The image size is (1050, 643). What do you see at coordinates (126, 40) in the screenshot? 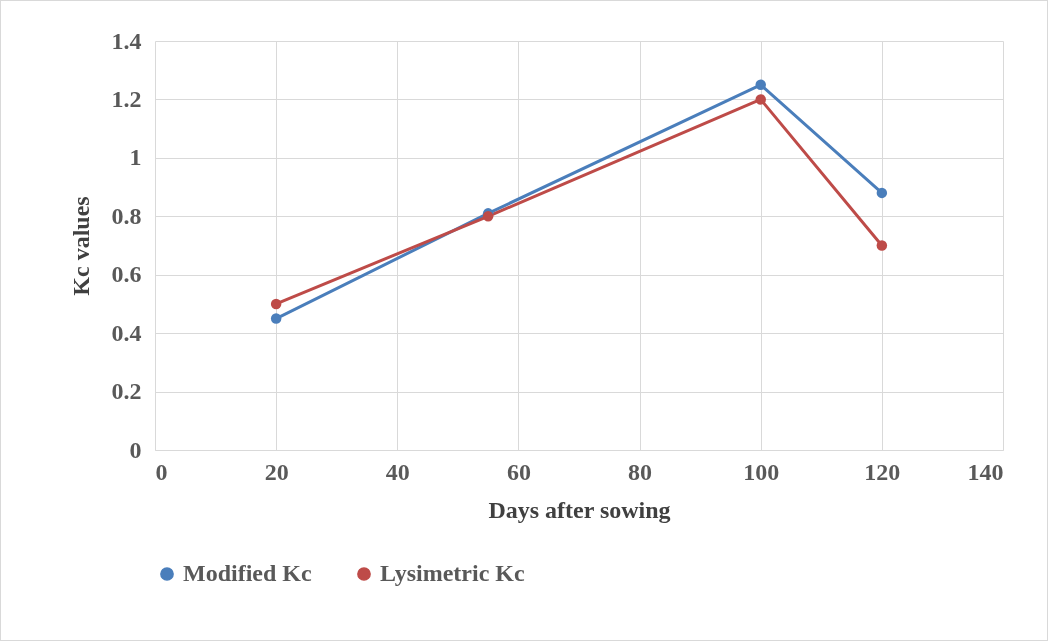
I see `y-tick-label: 1.4` at bounding box center [126, 40].